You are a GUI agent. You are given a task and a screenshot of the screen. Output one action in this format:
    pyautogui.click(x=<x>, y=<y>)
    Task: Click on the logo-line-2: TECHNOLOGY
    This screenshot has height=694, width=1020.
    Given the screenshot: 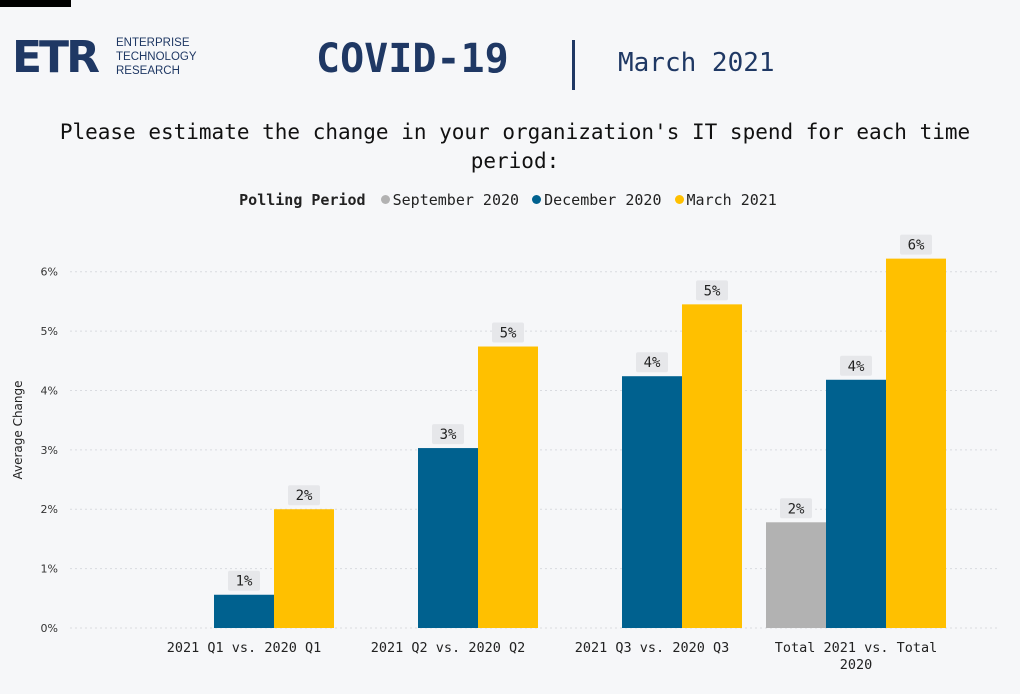 What is the action you would take?
    pyautogui.click(x=156, y=57)
    